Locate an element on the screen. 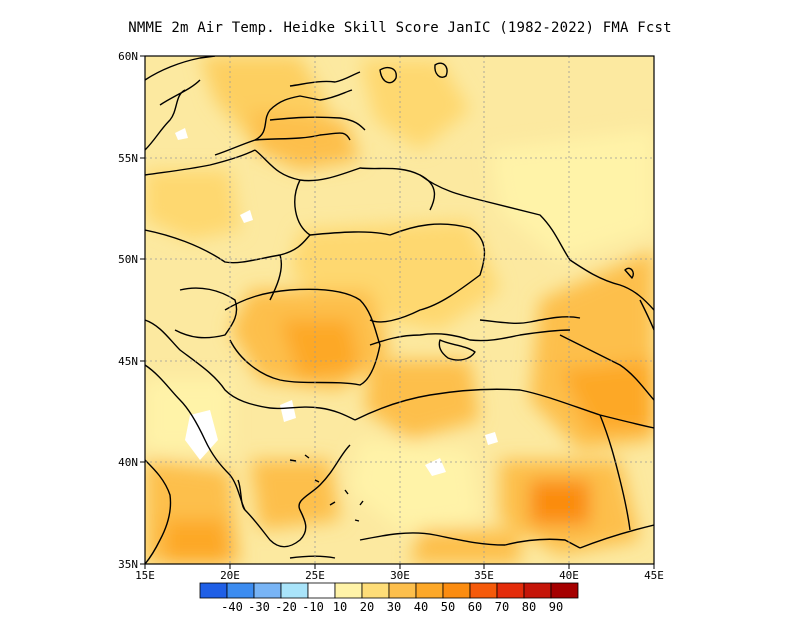 The height and width of the screenshot is (618, 800). colorbar-label: -20 is located at coordinates (286, 607).